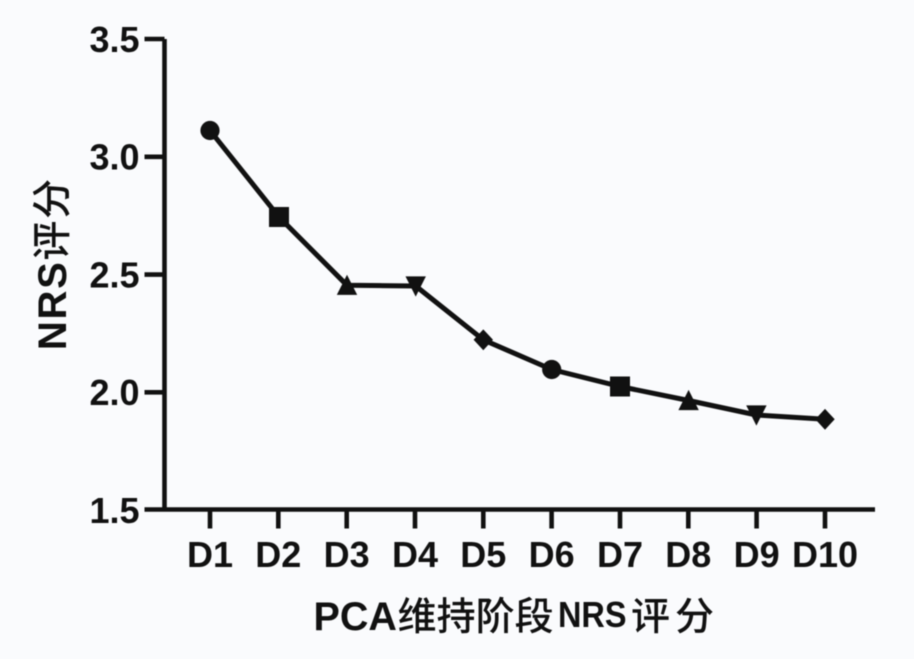 This screenshot has width=914, height=659. Describe the element at coordinates (825, 554) in the screenshot. I see `svg-text: D10` at that location.